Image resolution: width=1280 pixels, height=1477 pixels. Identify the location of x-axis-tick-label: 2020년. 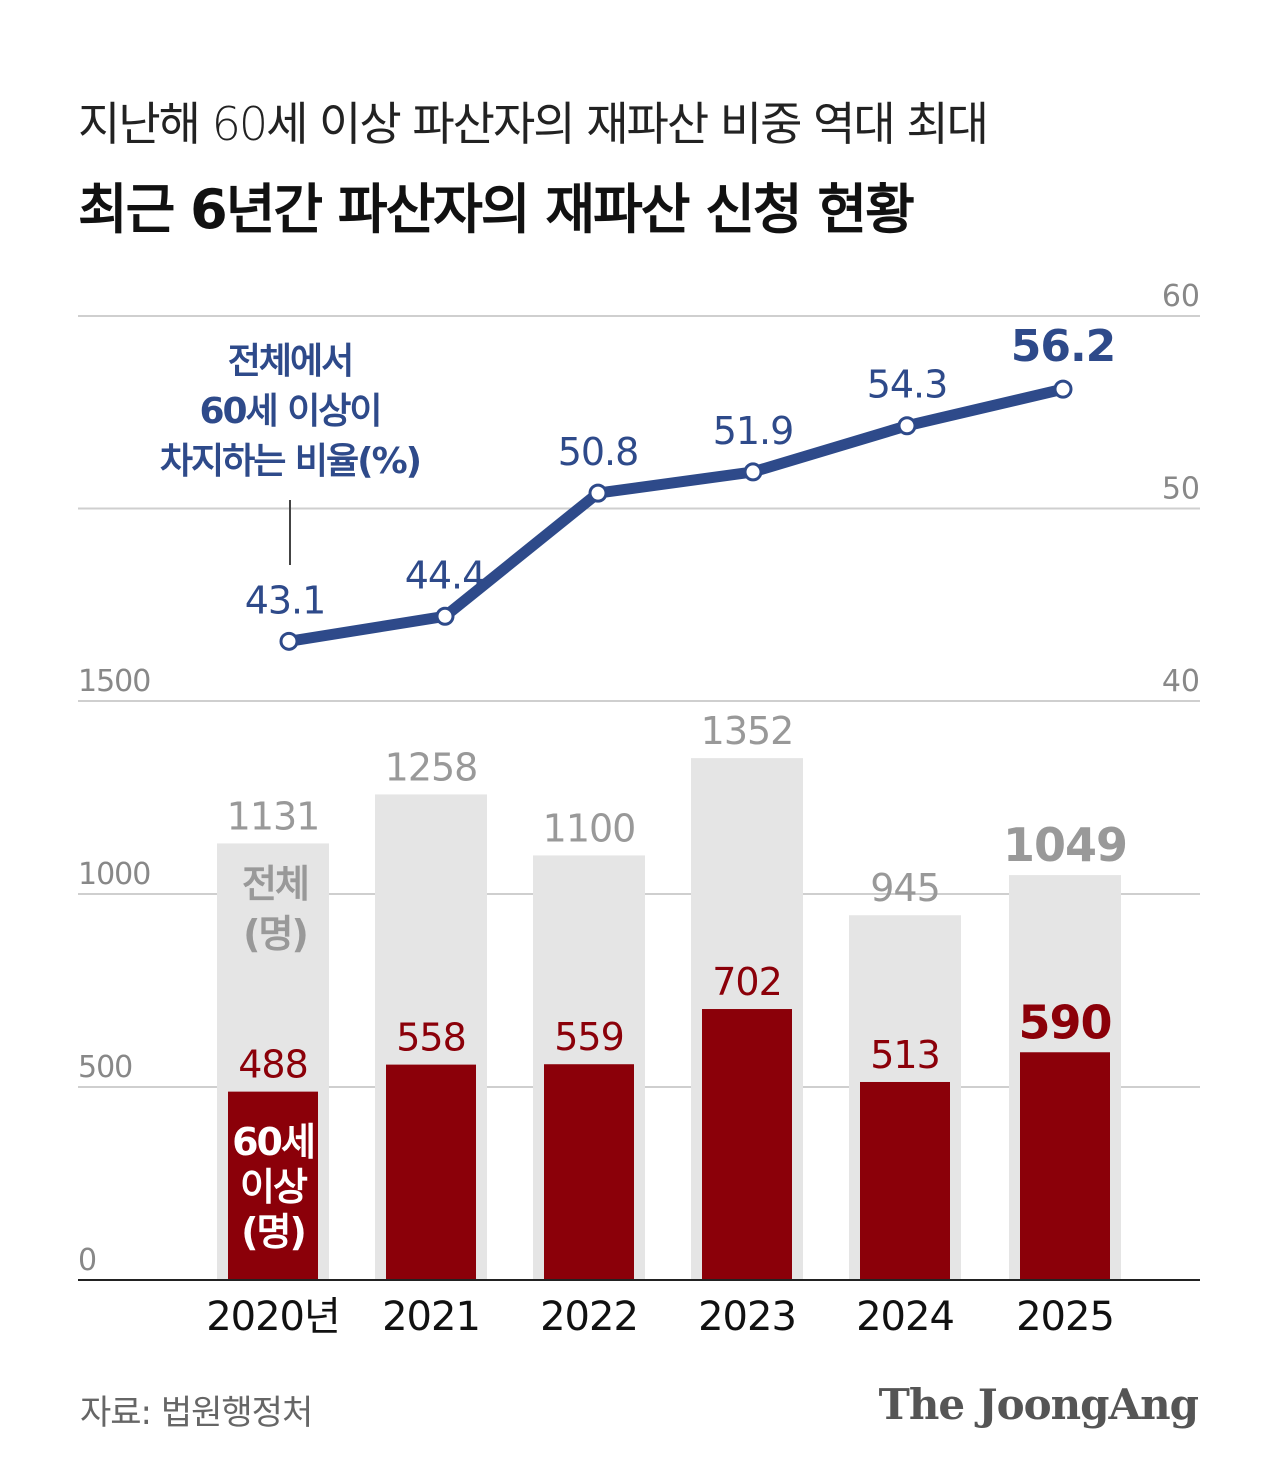
(273, 1317).